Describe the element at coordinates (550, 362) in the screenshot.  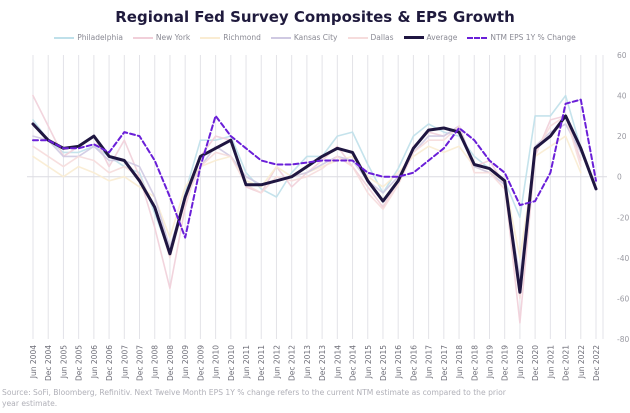
I see `x-tick-label: Jun 2021` at that location.